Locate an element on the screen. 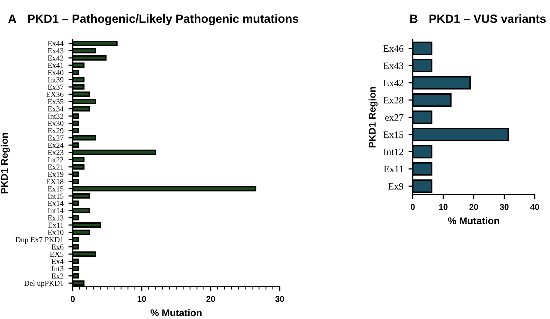 The image size is (550, 319). y-tick-label: ex27 is located at coordinates (394, 117).